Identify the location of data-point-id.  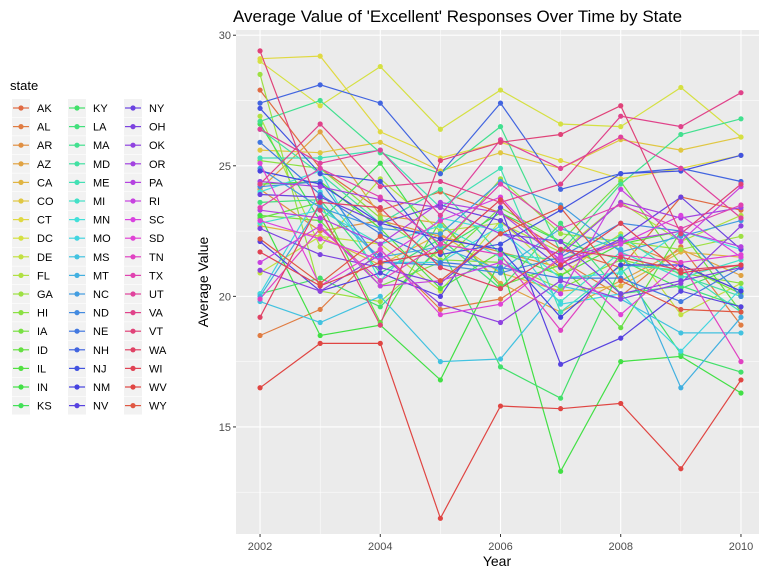
(621, 328).